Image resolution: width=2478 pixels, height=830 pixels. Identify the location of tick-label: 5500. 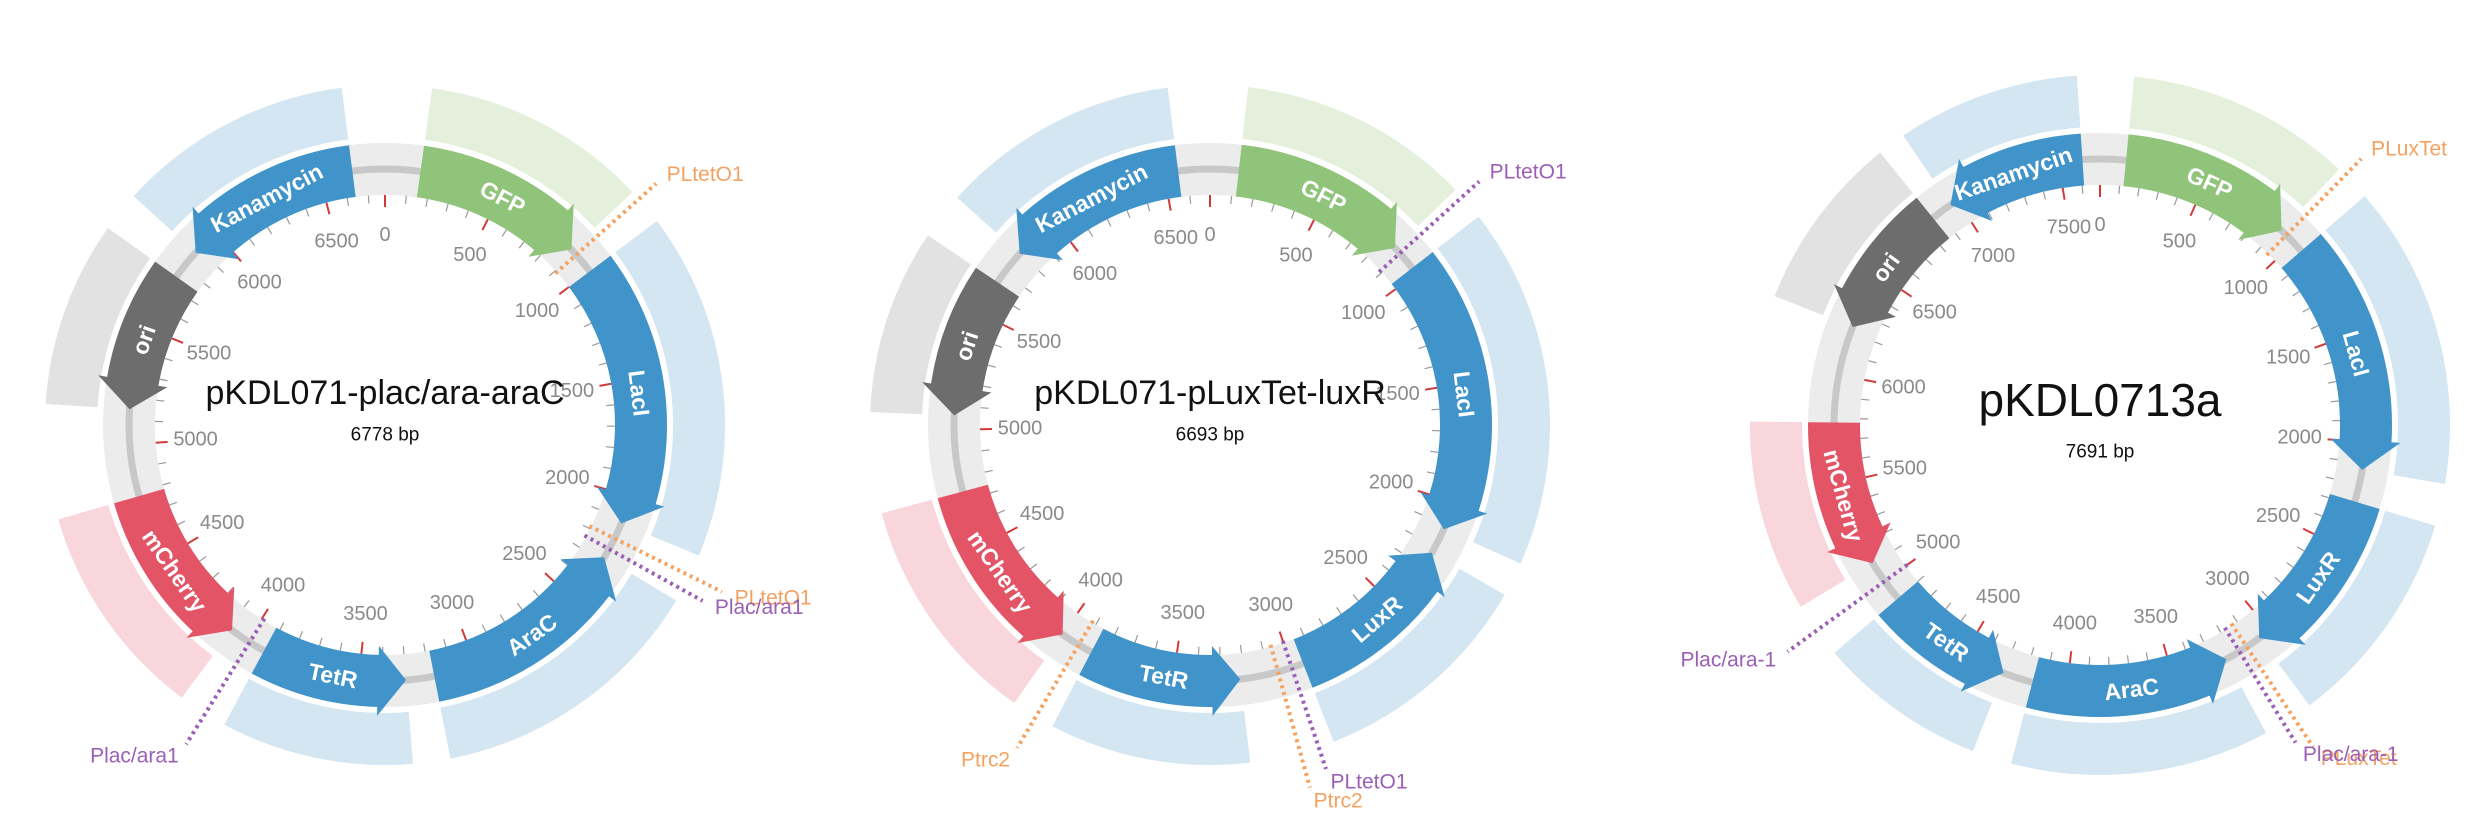
(1039, 342).